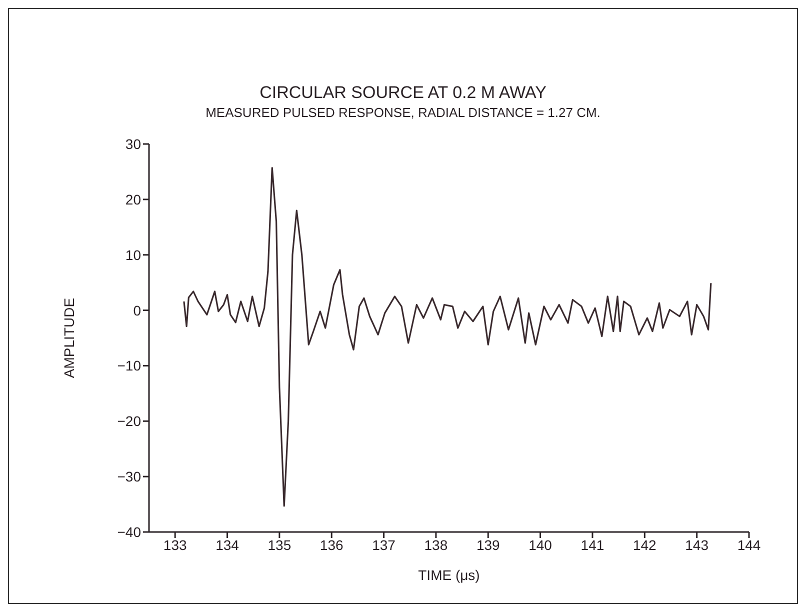  Describe the element at coordinates (129, 532) in the screenshot. I see `y-tick-label: −40` at that location.